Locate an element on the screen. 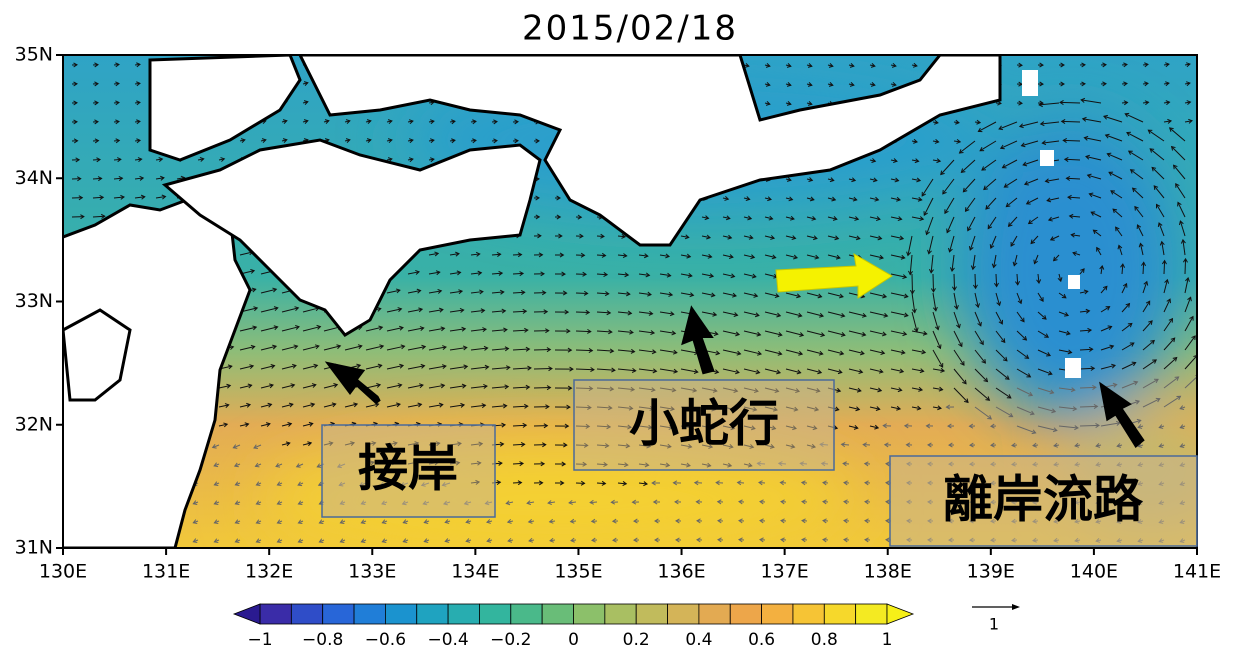 The width and height of the screenshot is (1234, 656). lon-label: 139E is located at coordinates (991, 572).